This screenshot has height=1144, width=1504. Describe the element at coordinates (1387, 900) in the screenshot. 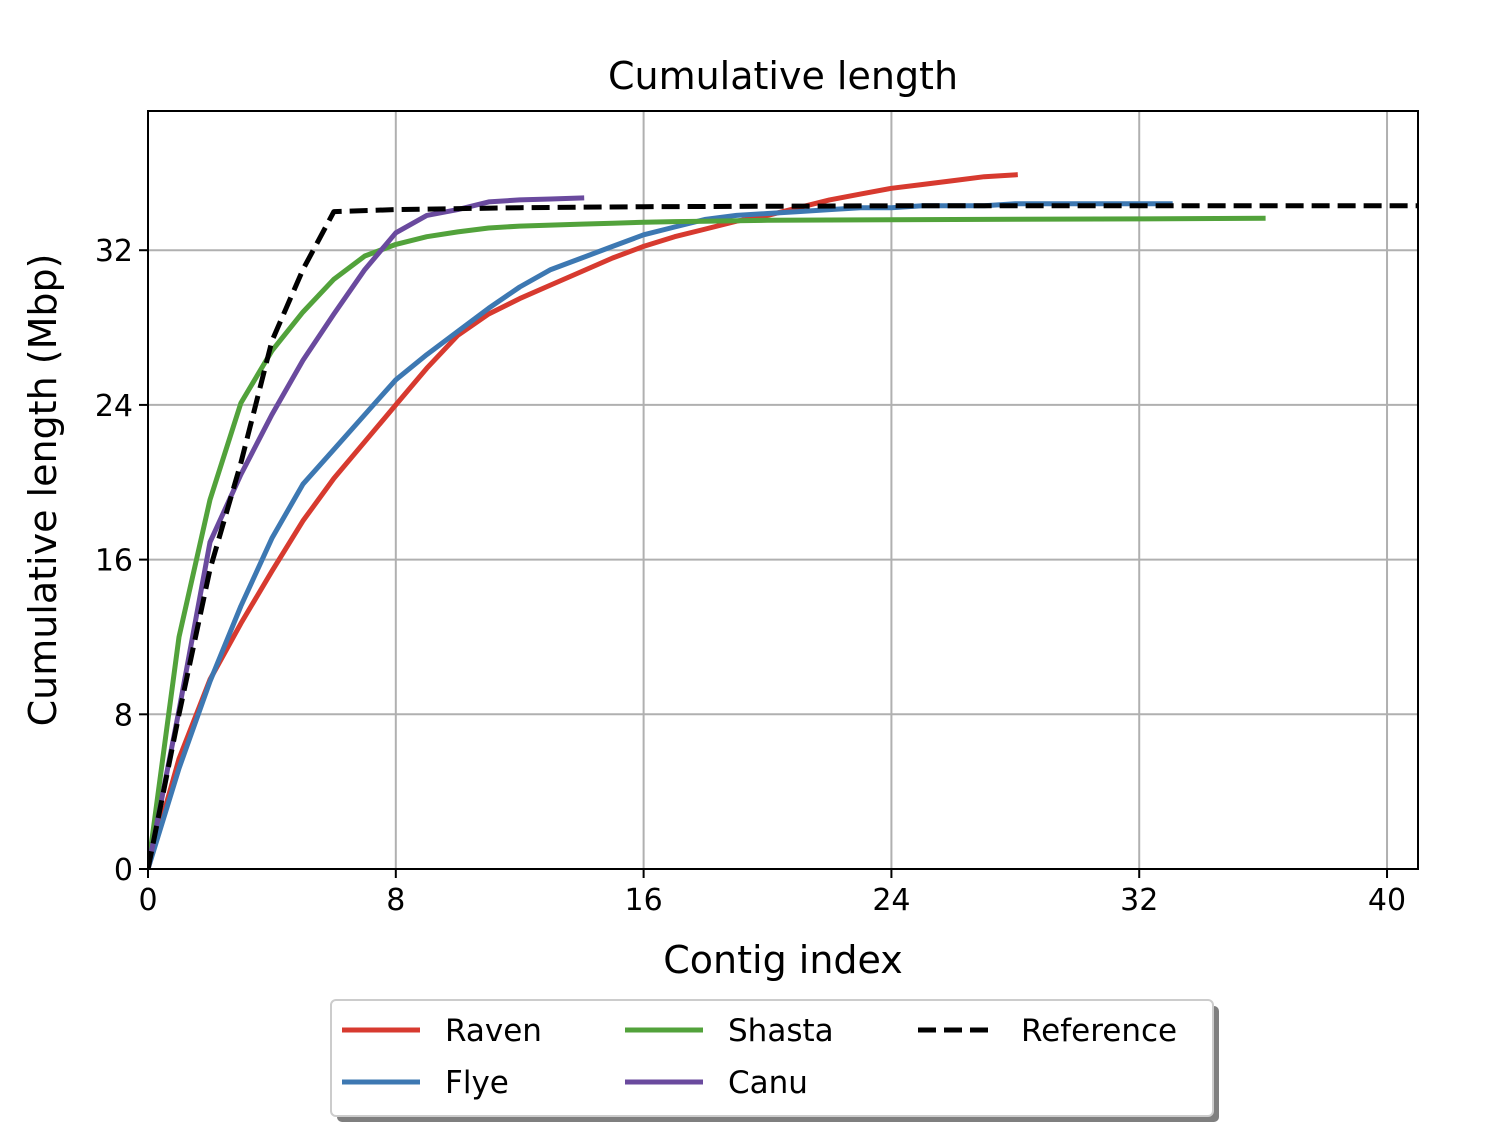

I see `x-tick-label: 40` at that location.